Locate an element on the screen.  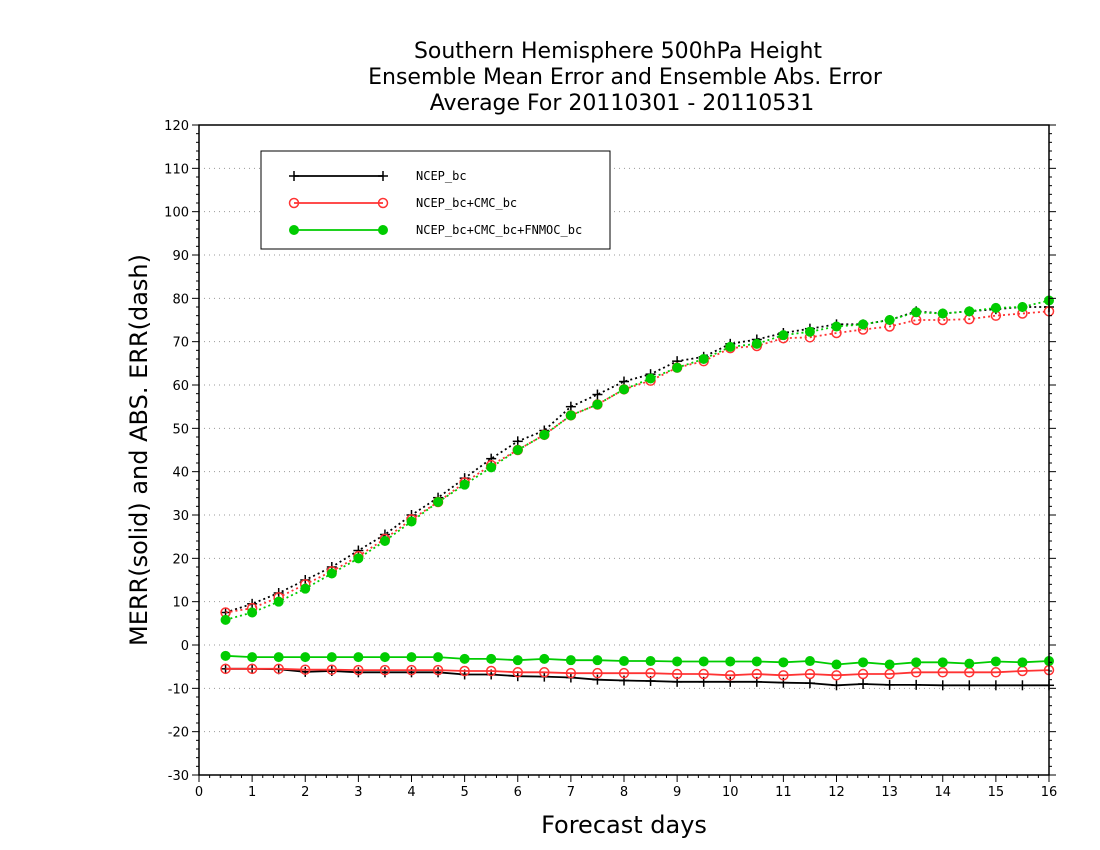
y-tick-label: 40 is located at coordinates (180, 473).